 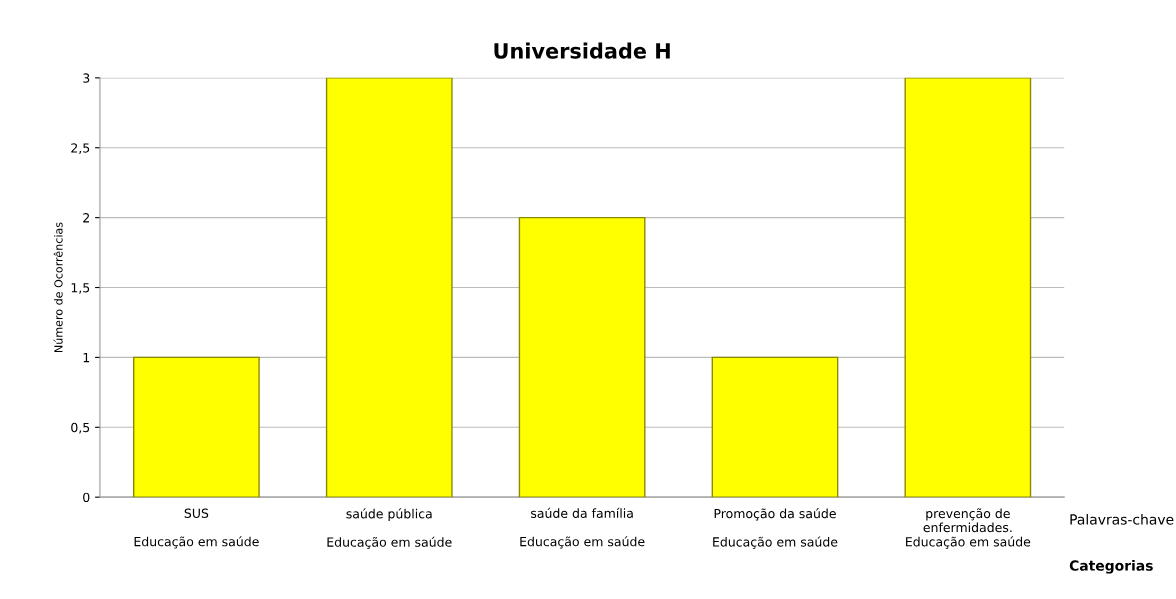 I want to click on chart-title: Universidade H, so click(x=582, y=50).